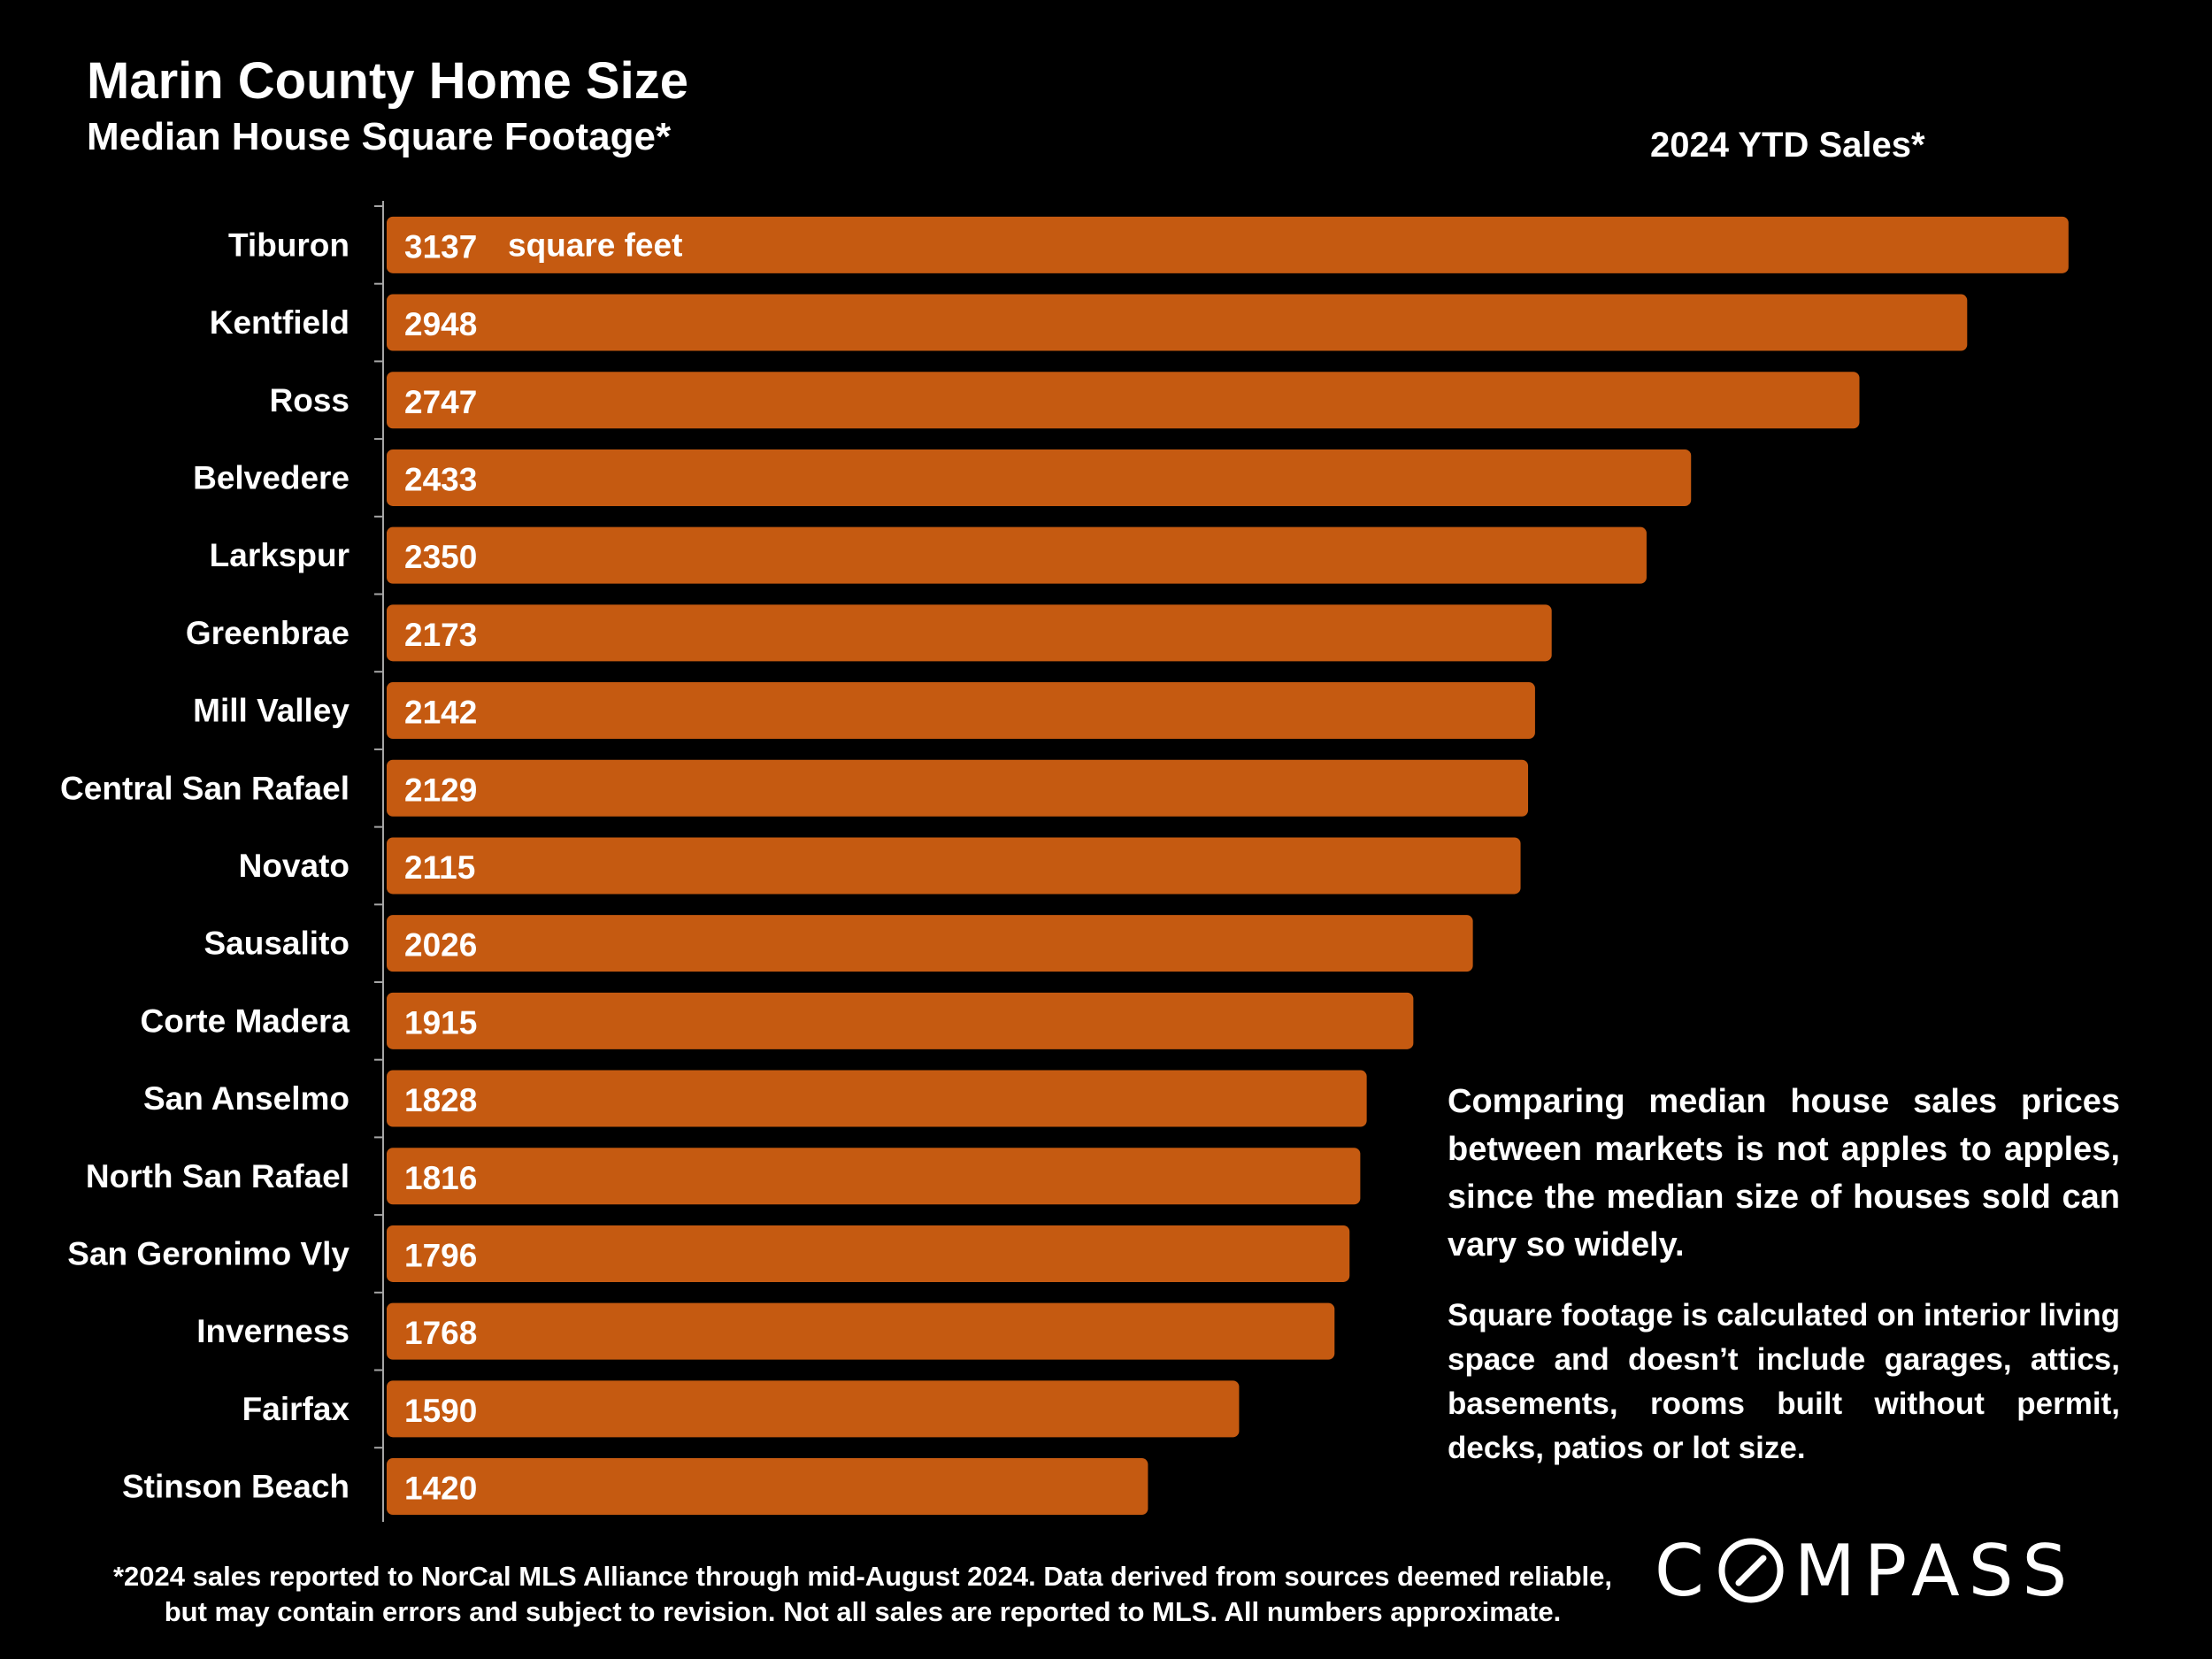  Describe the element at coordinates (441, 1022) in the screenshot. I see `value-label: 1915` at that location.